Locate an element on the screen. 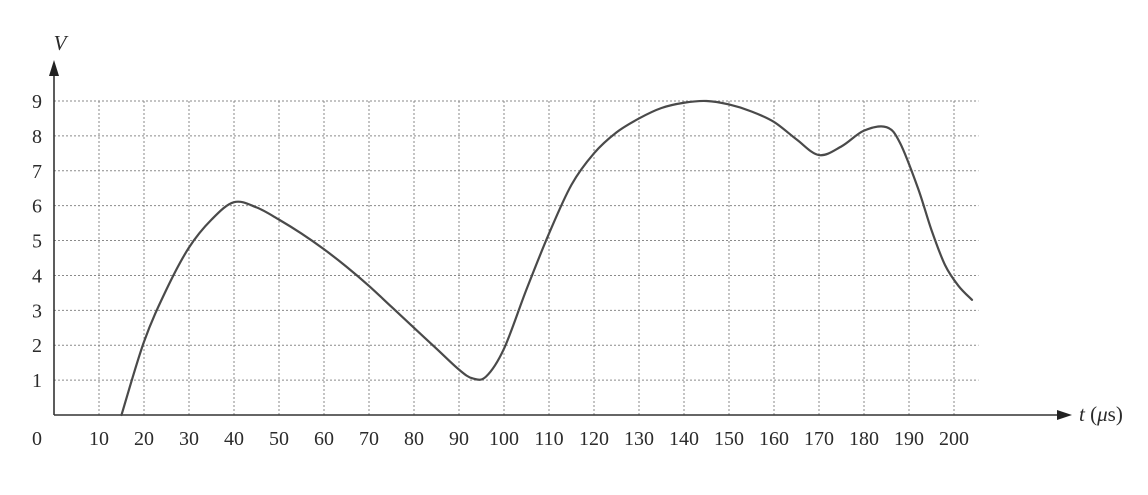 The width and height of the screenshot is (1148, 495). x-tick-label: 170 is located at coordinates (819, 439).